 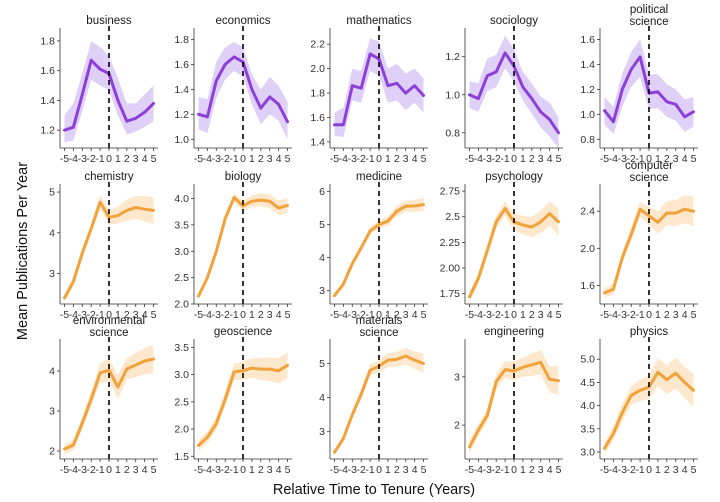 What do you see at coordinates (649, 16) in the screenshot?
I see `panel-title: political science` at bounding box center [649, 16].